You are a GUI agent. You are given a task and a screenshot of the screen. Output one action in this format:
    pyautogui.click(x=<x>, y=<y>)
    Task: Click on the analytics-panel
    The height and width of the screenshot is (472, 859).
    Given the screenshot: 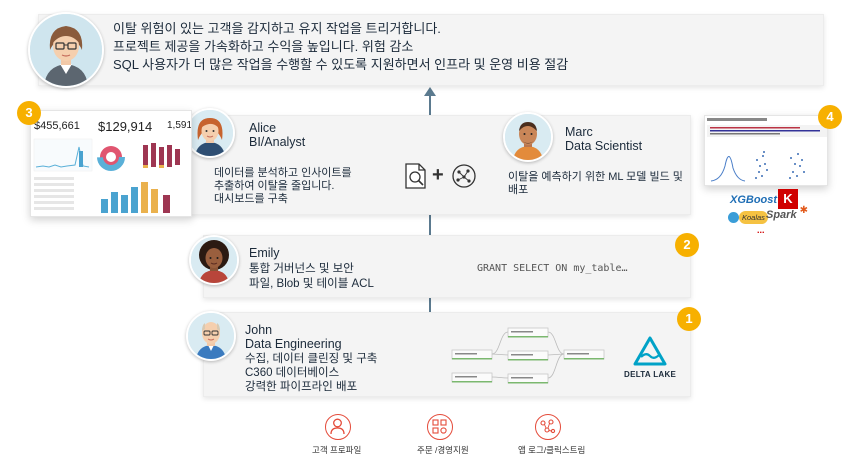 What is the action you would take?
    pyautogui.click(x=439, y=165)
    